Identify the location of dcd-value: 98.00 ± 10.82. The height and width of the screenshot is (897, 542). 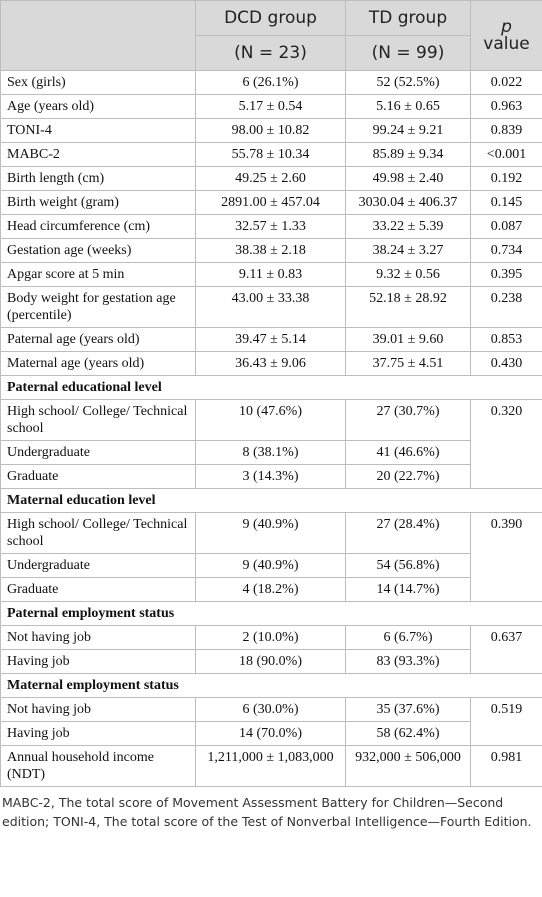
(270, 130).